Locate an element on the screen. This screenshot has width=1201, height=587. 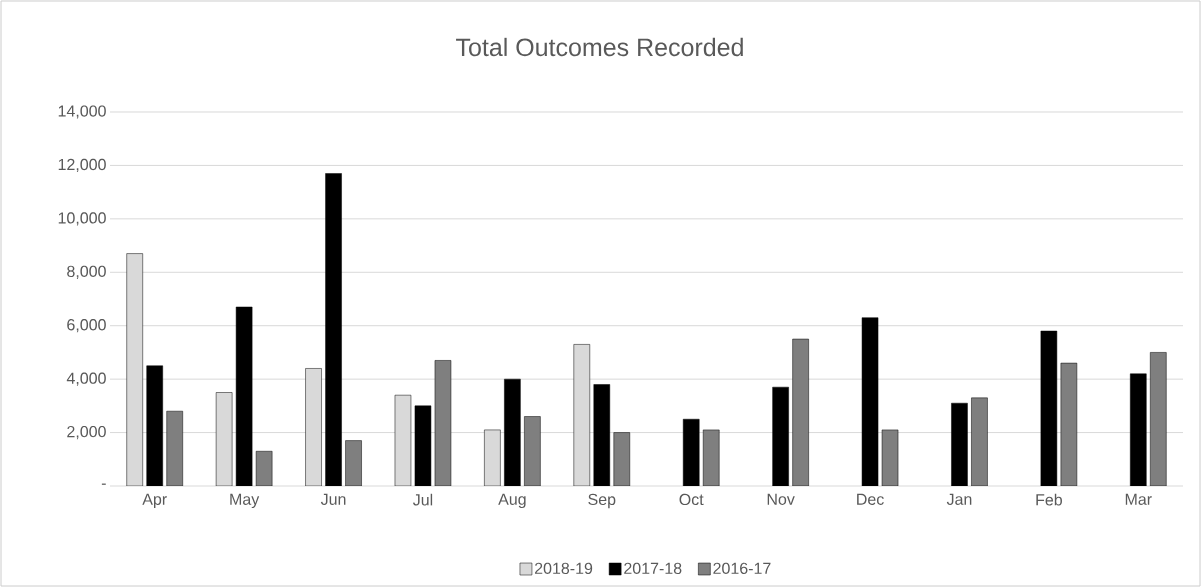
x-tick-label: Oct is located at coordinates (691, 499).